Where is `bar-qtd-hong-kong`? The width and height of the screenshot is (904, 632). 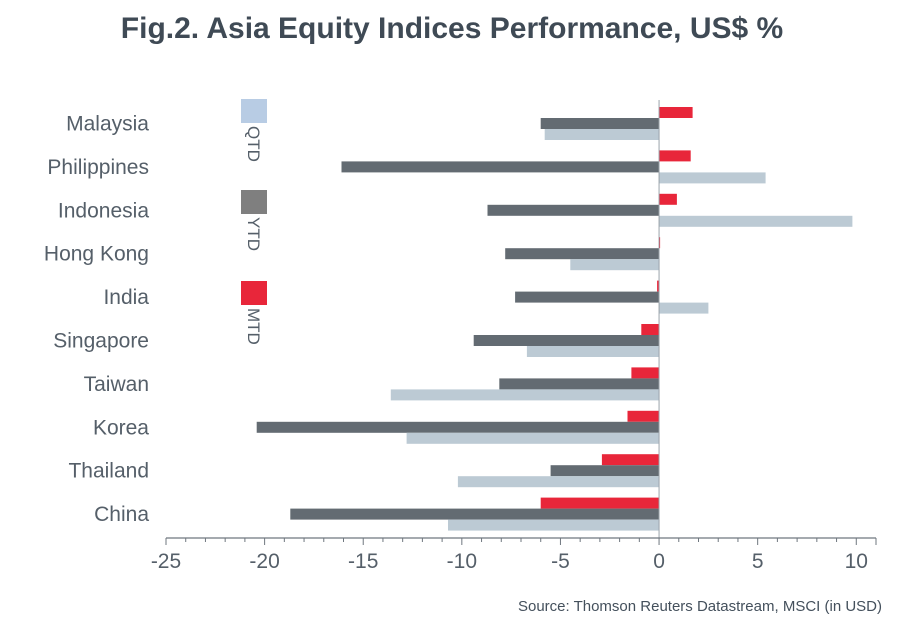
bar-qtd-hong-kong is located at coordinates (615, 265).